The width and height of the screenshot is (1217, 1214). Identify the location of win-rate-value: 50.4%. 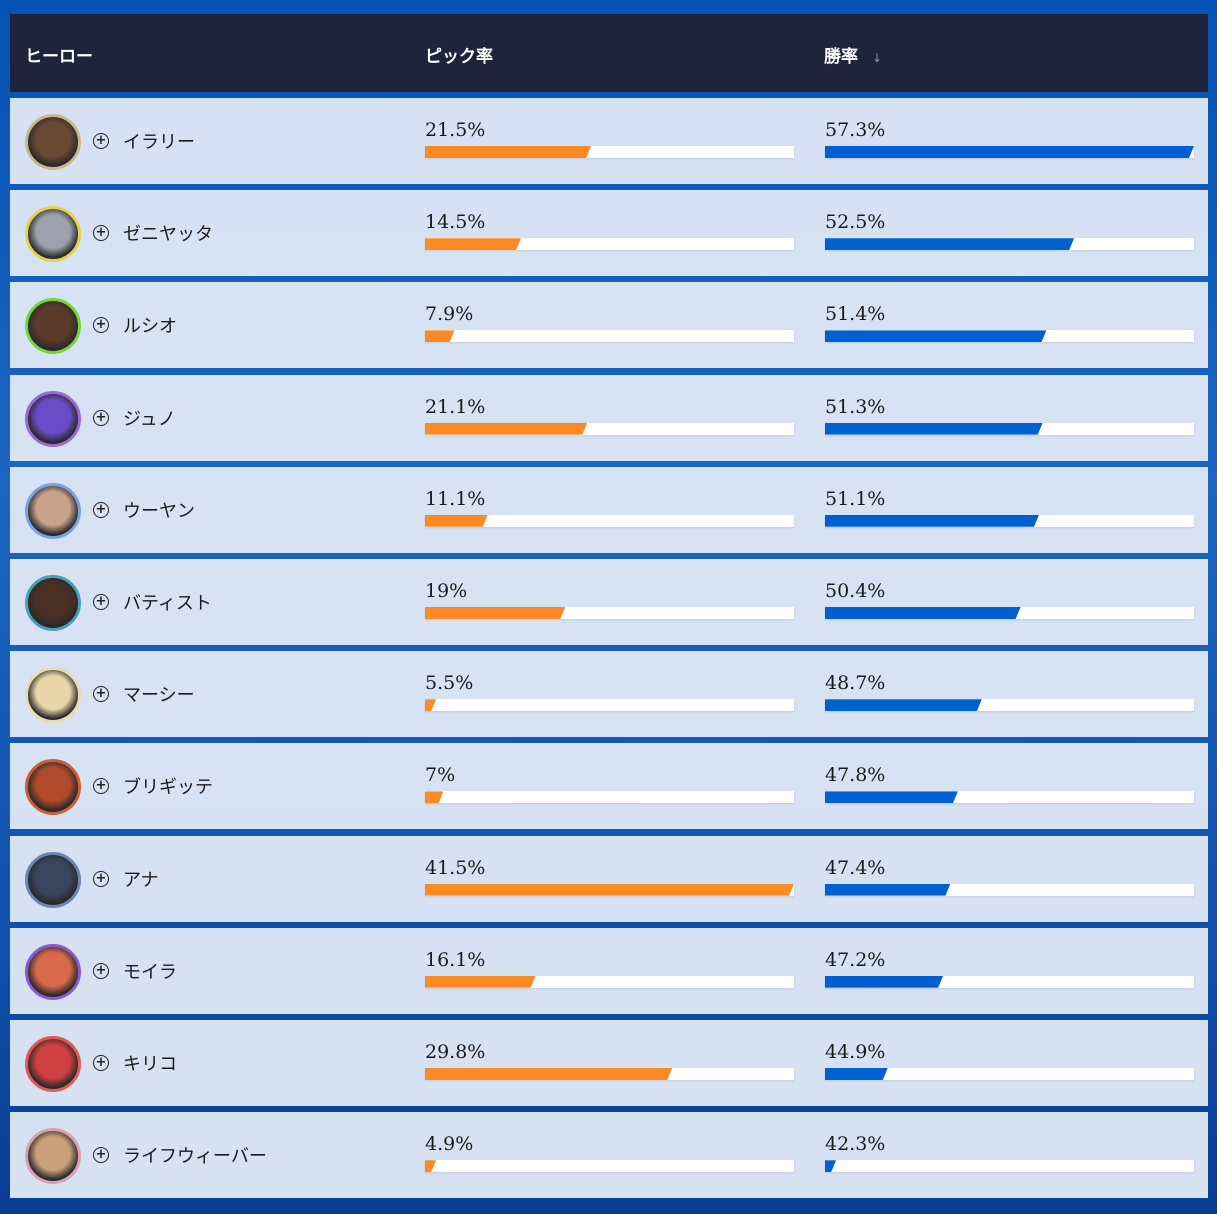
(855, 591).